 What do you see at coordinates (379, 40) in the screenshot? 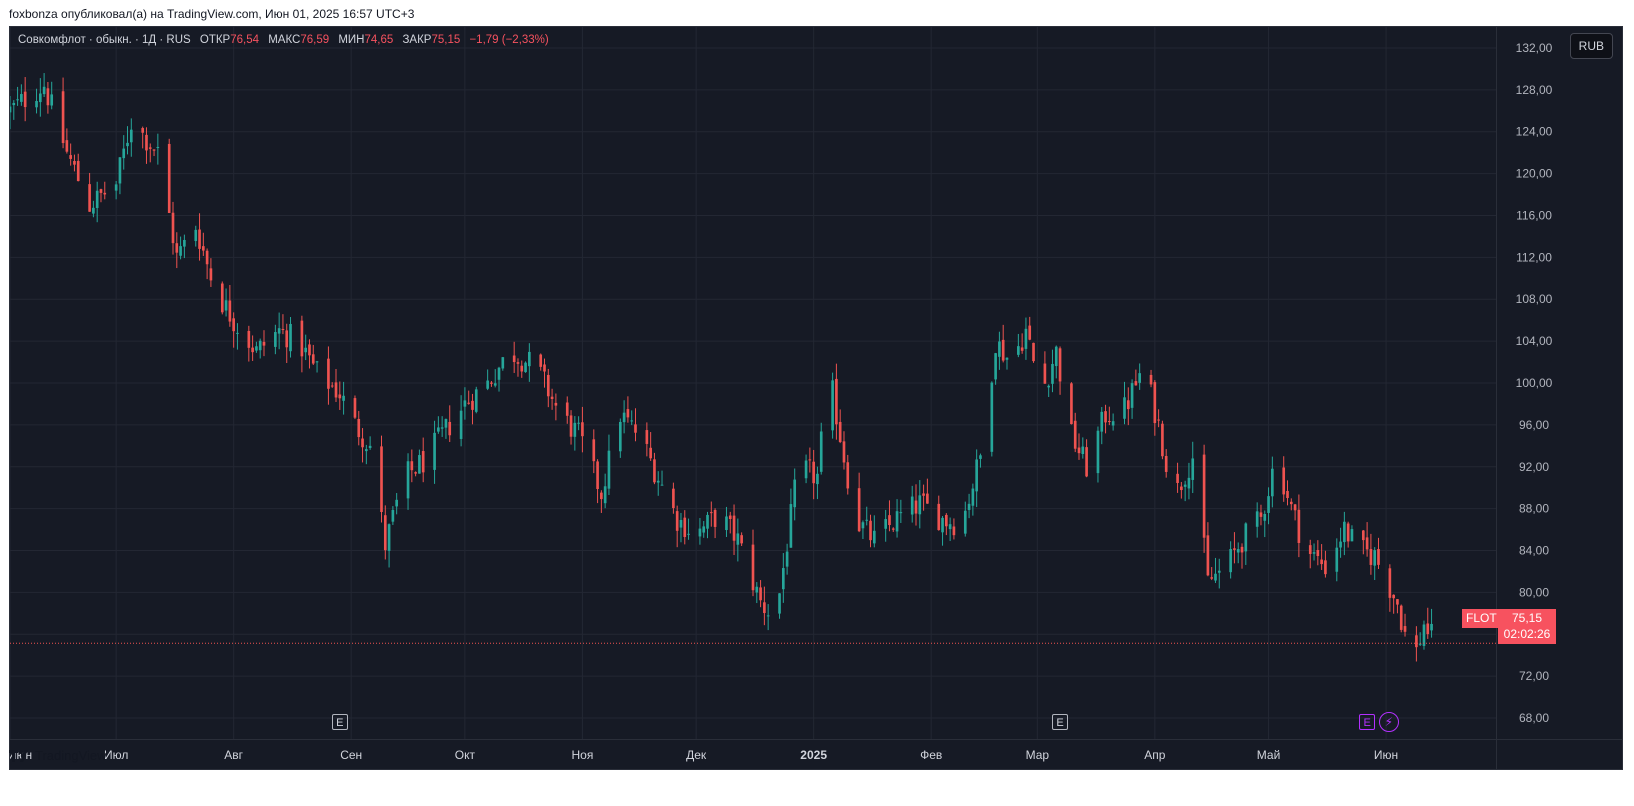
I see `low-value: 74,65` at bounding box center [379, 40].